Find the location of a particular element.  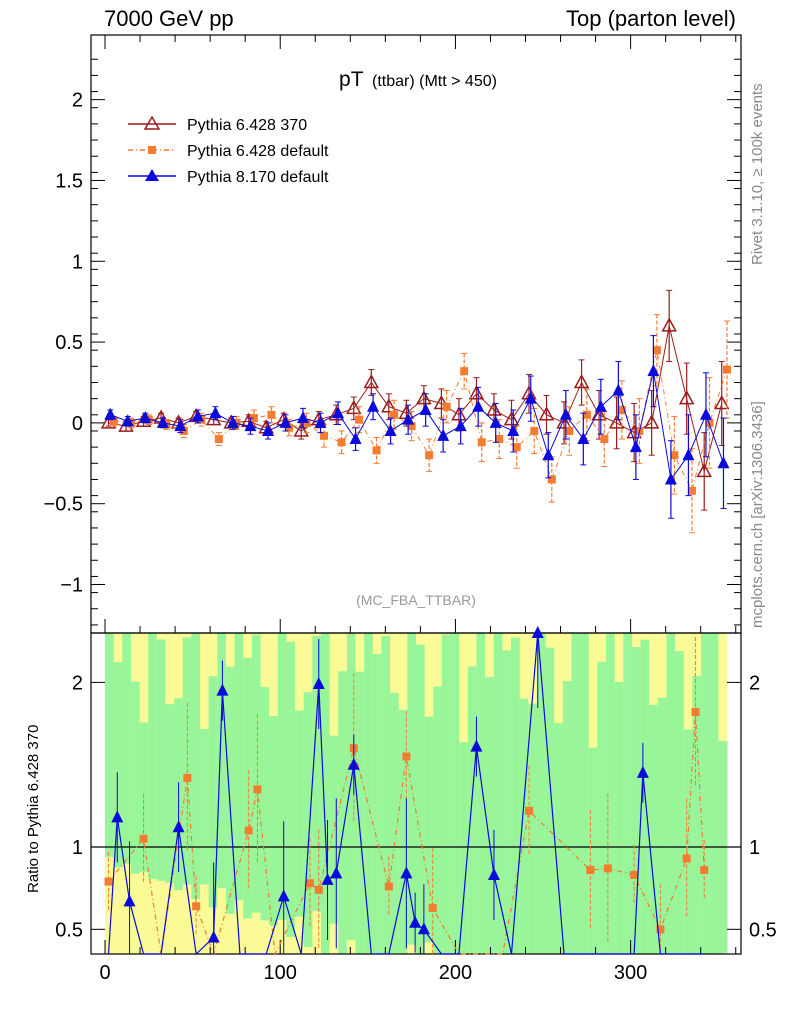

x-tick-label: 200 is located at coordinates (455, 973).